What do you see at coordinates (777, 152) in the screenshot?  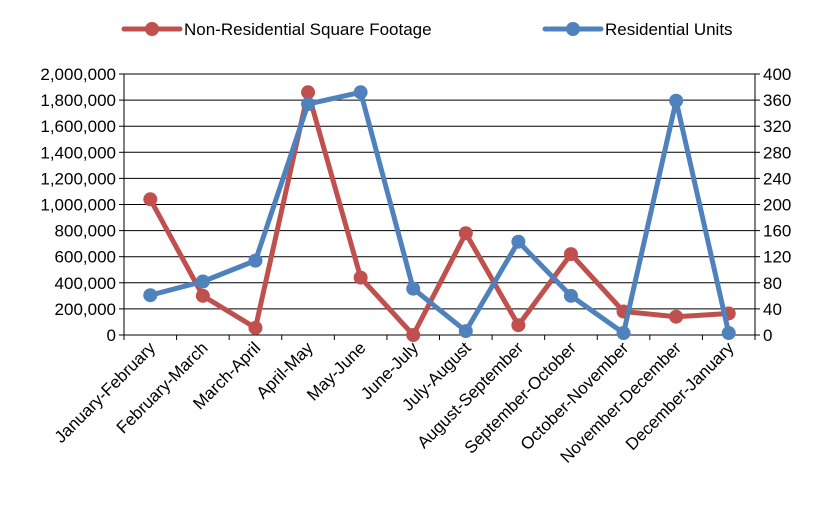 I see `right-tick-label-7: 280` at bounding box center [777, 152].